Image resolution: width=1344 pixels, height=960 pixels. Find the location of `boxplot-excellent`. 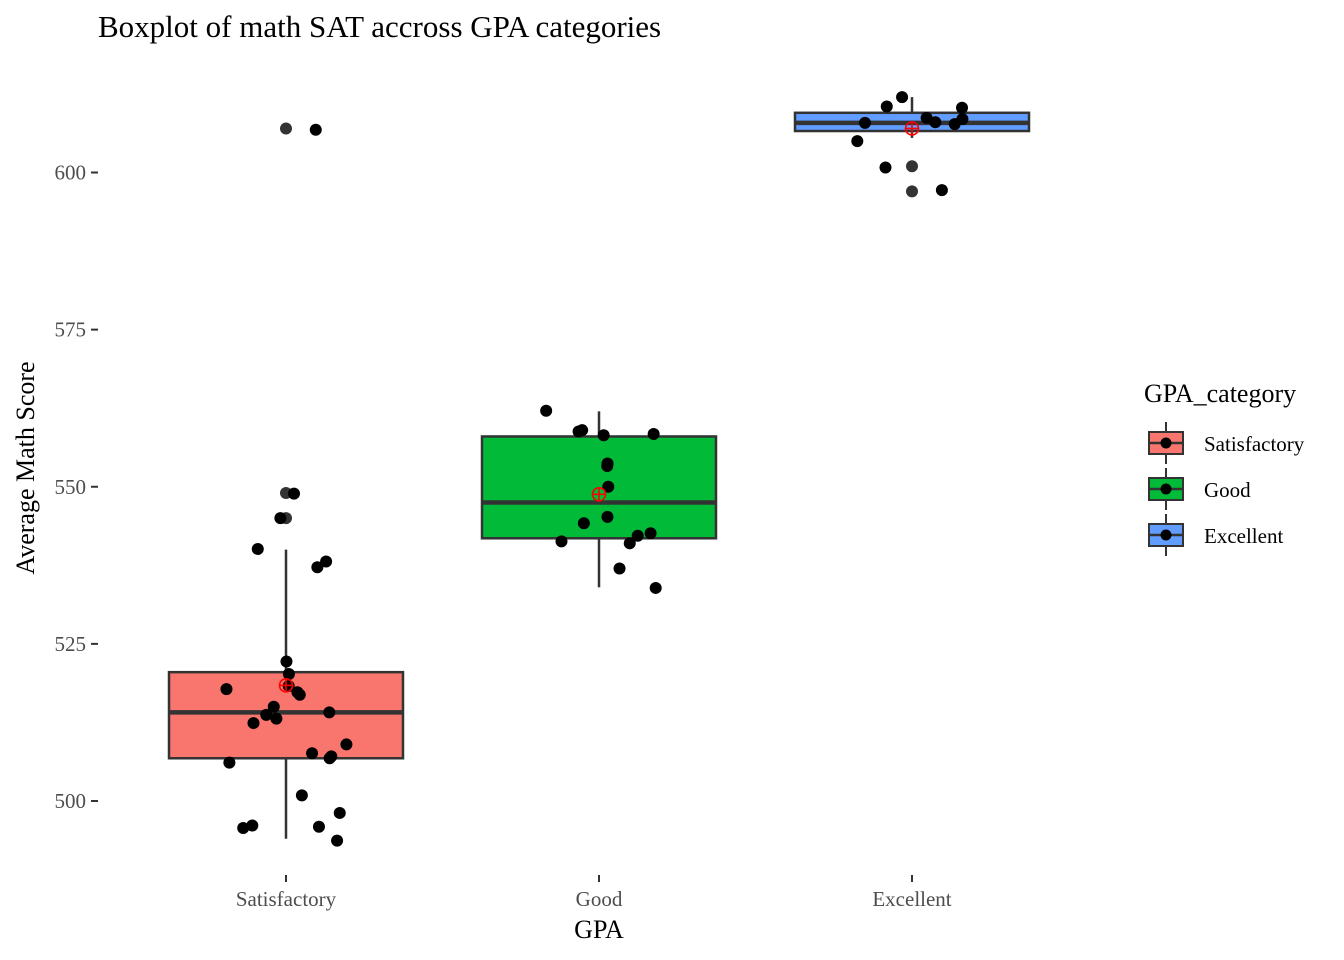

boxplot-excellent is located at coordinates (912, 144).